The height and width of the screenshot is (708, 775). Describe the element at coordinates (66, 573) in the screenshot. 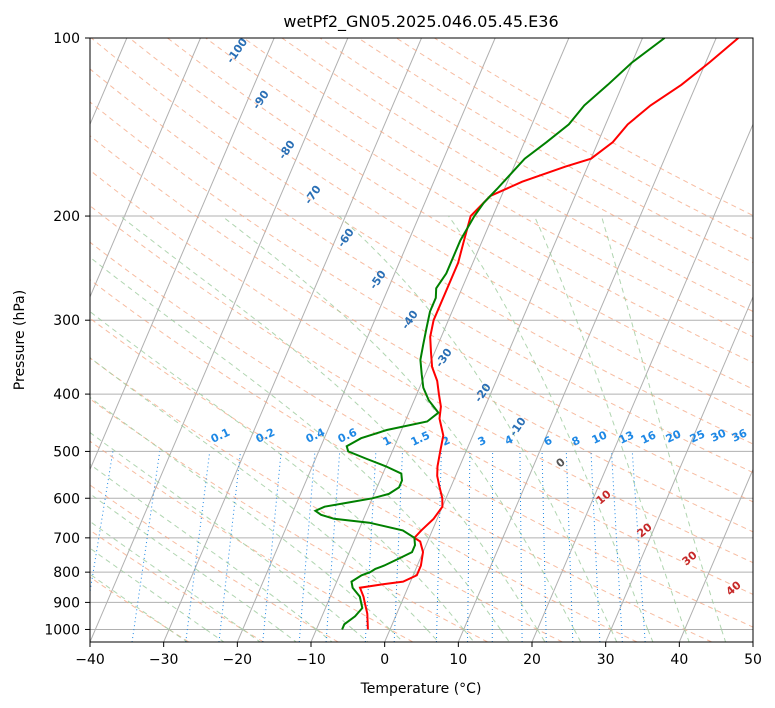

I see `y-tick-label: 800` at that location.